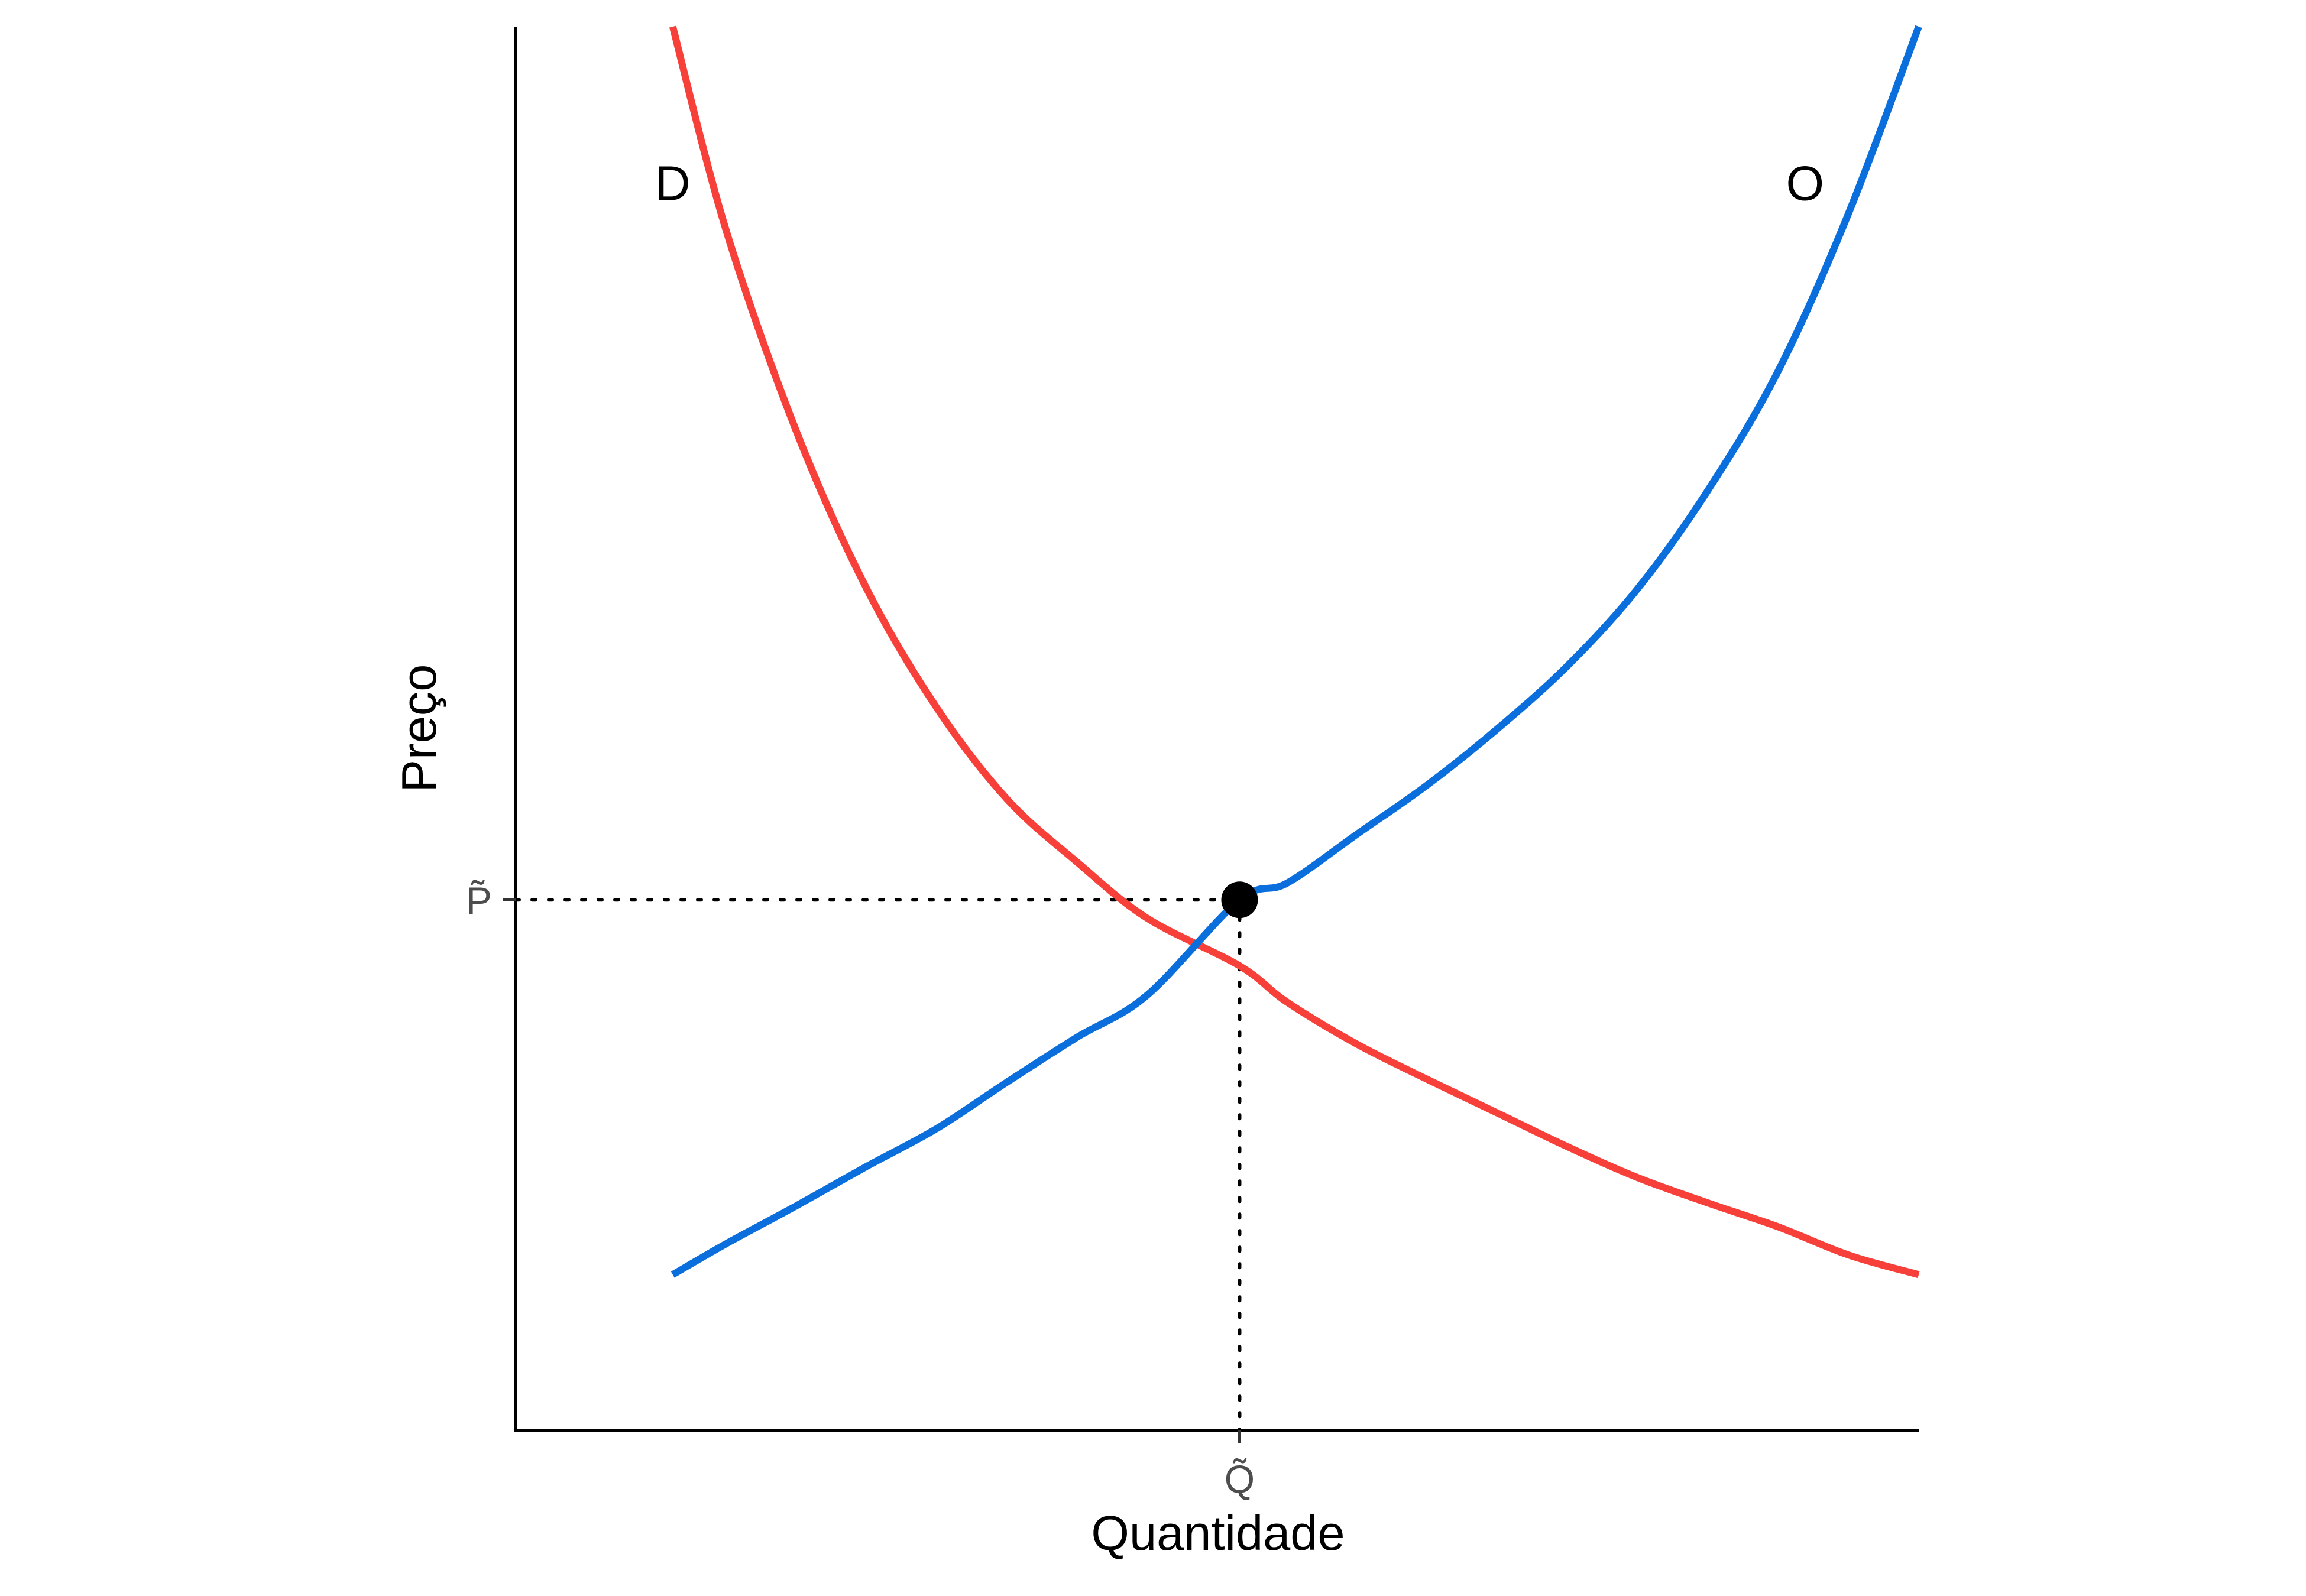  I want to click on ticks: Q̃ P̃, so click(860, 1189).